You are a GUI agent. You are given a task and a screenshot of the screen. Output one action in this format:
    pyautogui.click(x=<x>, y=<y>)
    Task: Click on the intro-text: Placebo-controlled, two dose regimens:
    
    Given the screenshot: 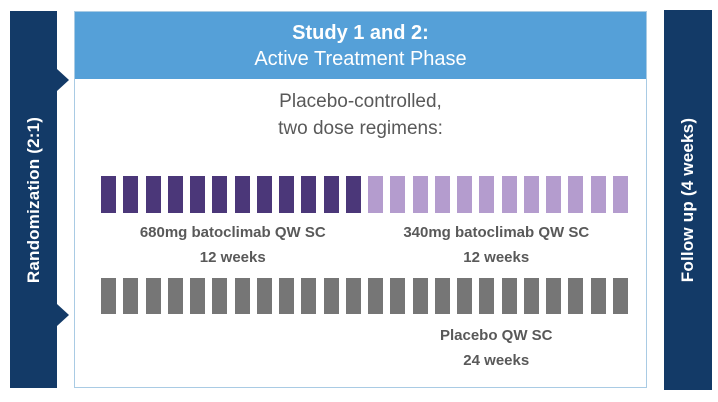 What is the action you would take?
    pyautogui.click(x=360, y=115)
    